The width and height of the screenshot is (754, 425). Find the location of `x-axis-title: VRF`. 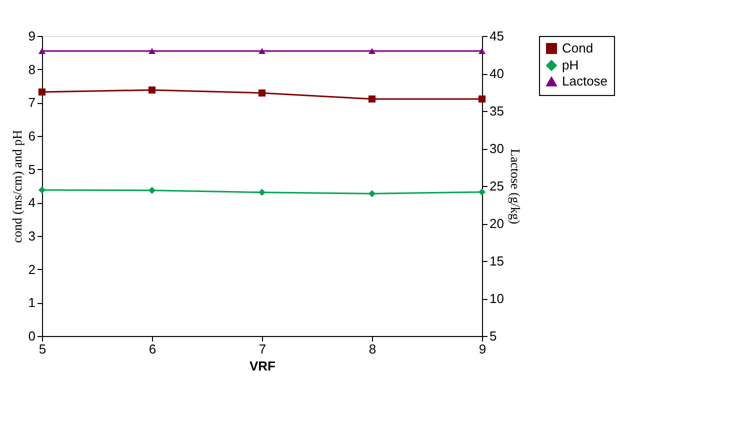

x-axis-title: VRF is located at coordinates (263, 366).